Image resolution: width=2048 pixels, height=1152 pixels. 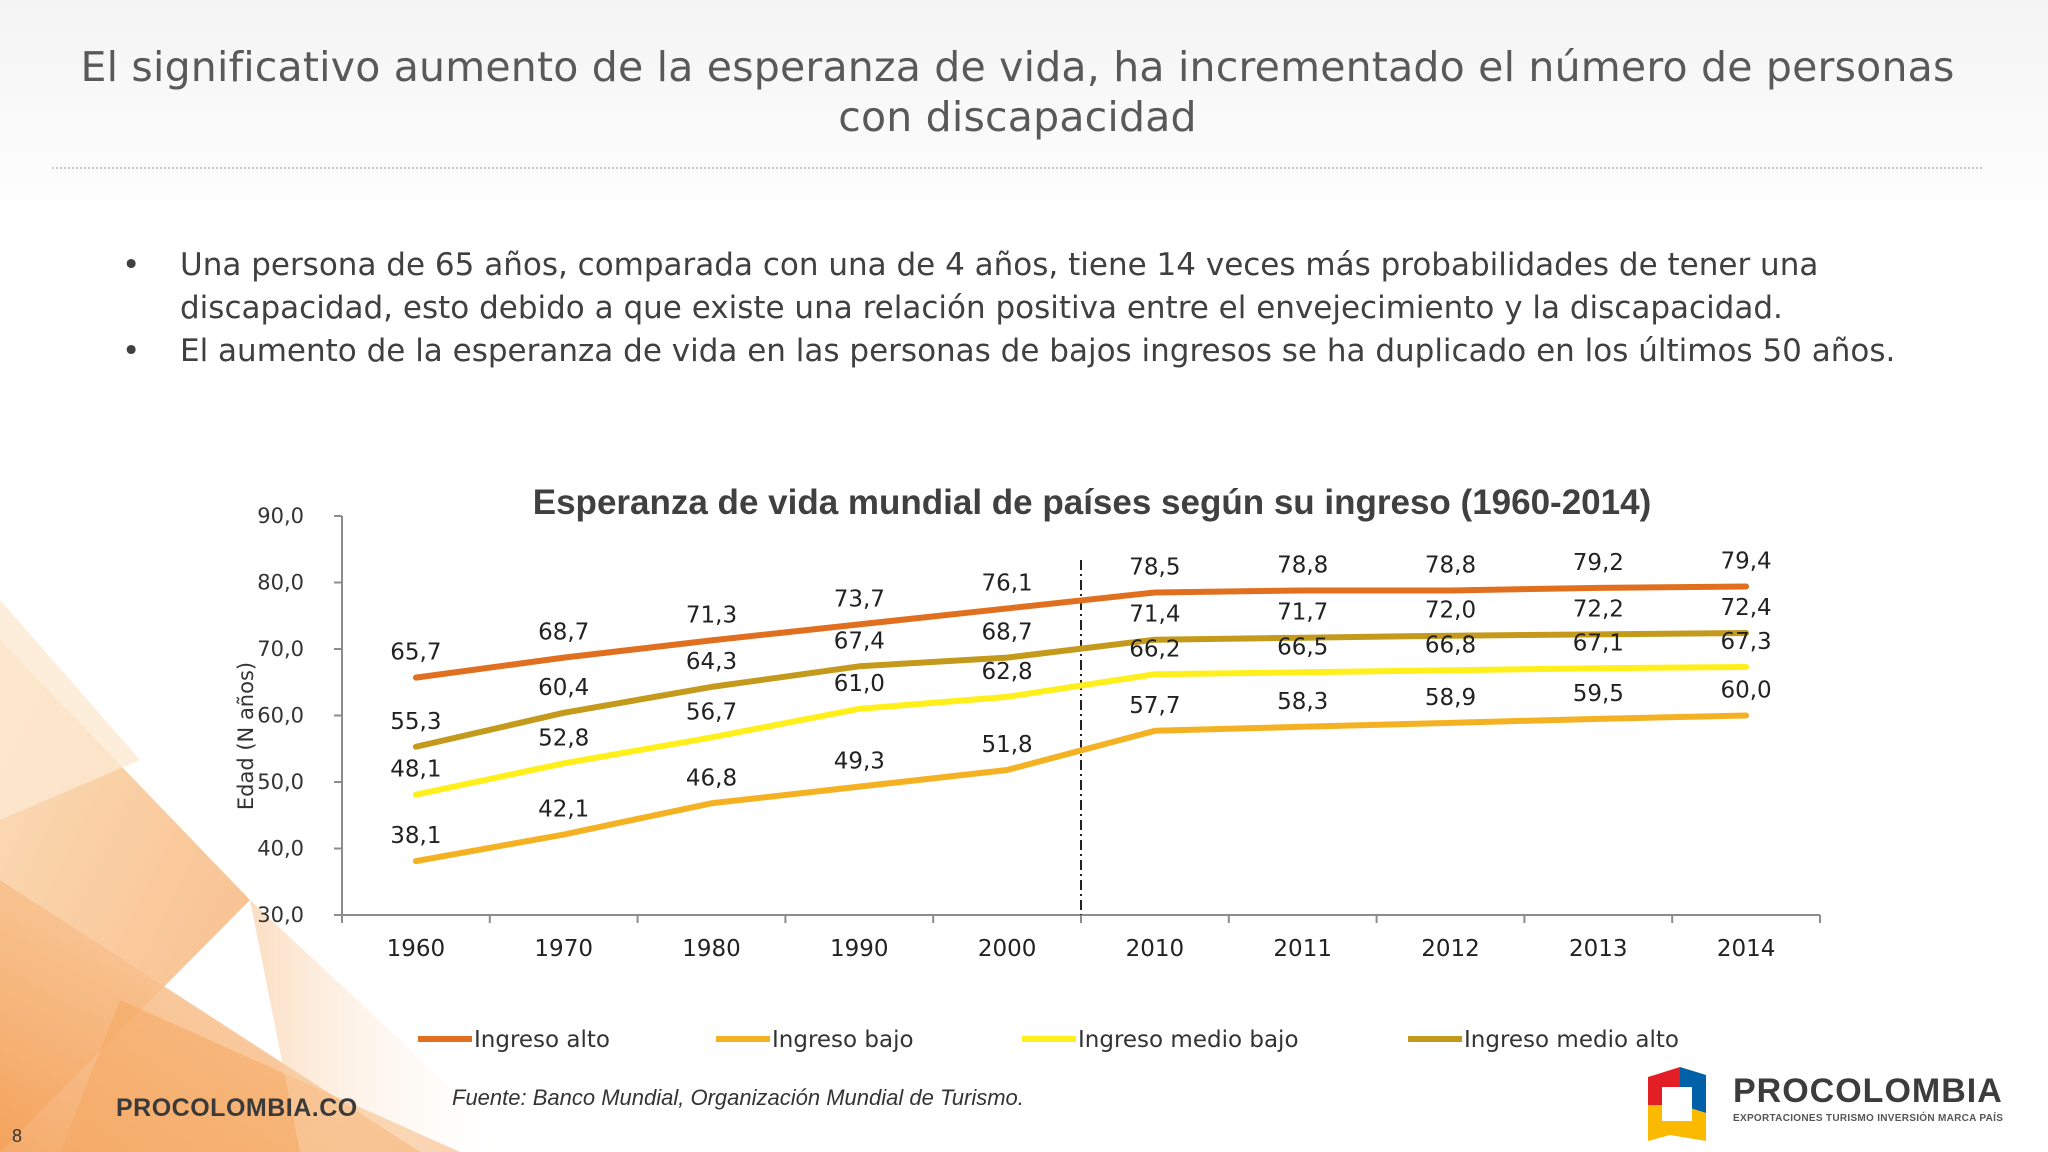 What do you see at coordinates (859, 599) in the screenshot?
I see `data-label: 73,7` at bounding box center [859, 599].